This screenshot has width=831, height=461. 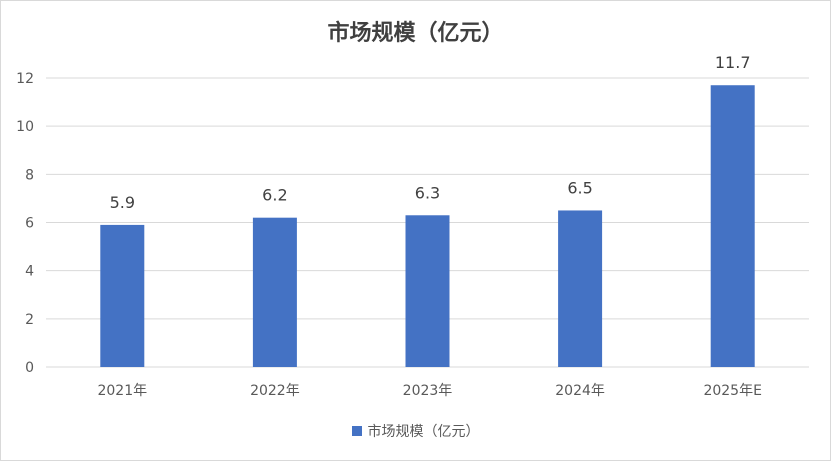 I want to click on x-tick-label: 2023年, so click(x=428, y=391).